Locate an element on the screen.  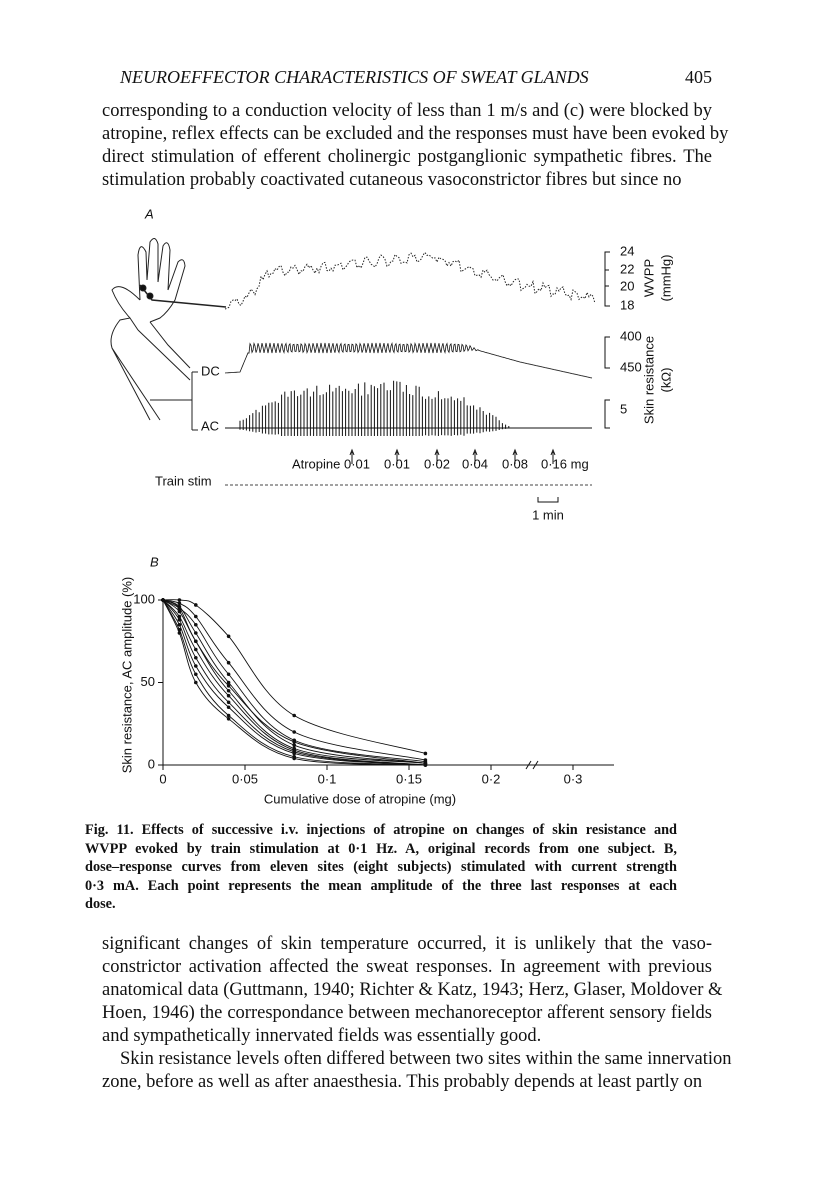
dose-label: 0·01 is located at coordinates (397, 463).